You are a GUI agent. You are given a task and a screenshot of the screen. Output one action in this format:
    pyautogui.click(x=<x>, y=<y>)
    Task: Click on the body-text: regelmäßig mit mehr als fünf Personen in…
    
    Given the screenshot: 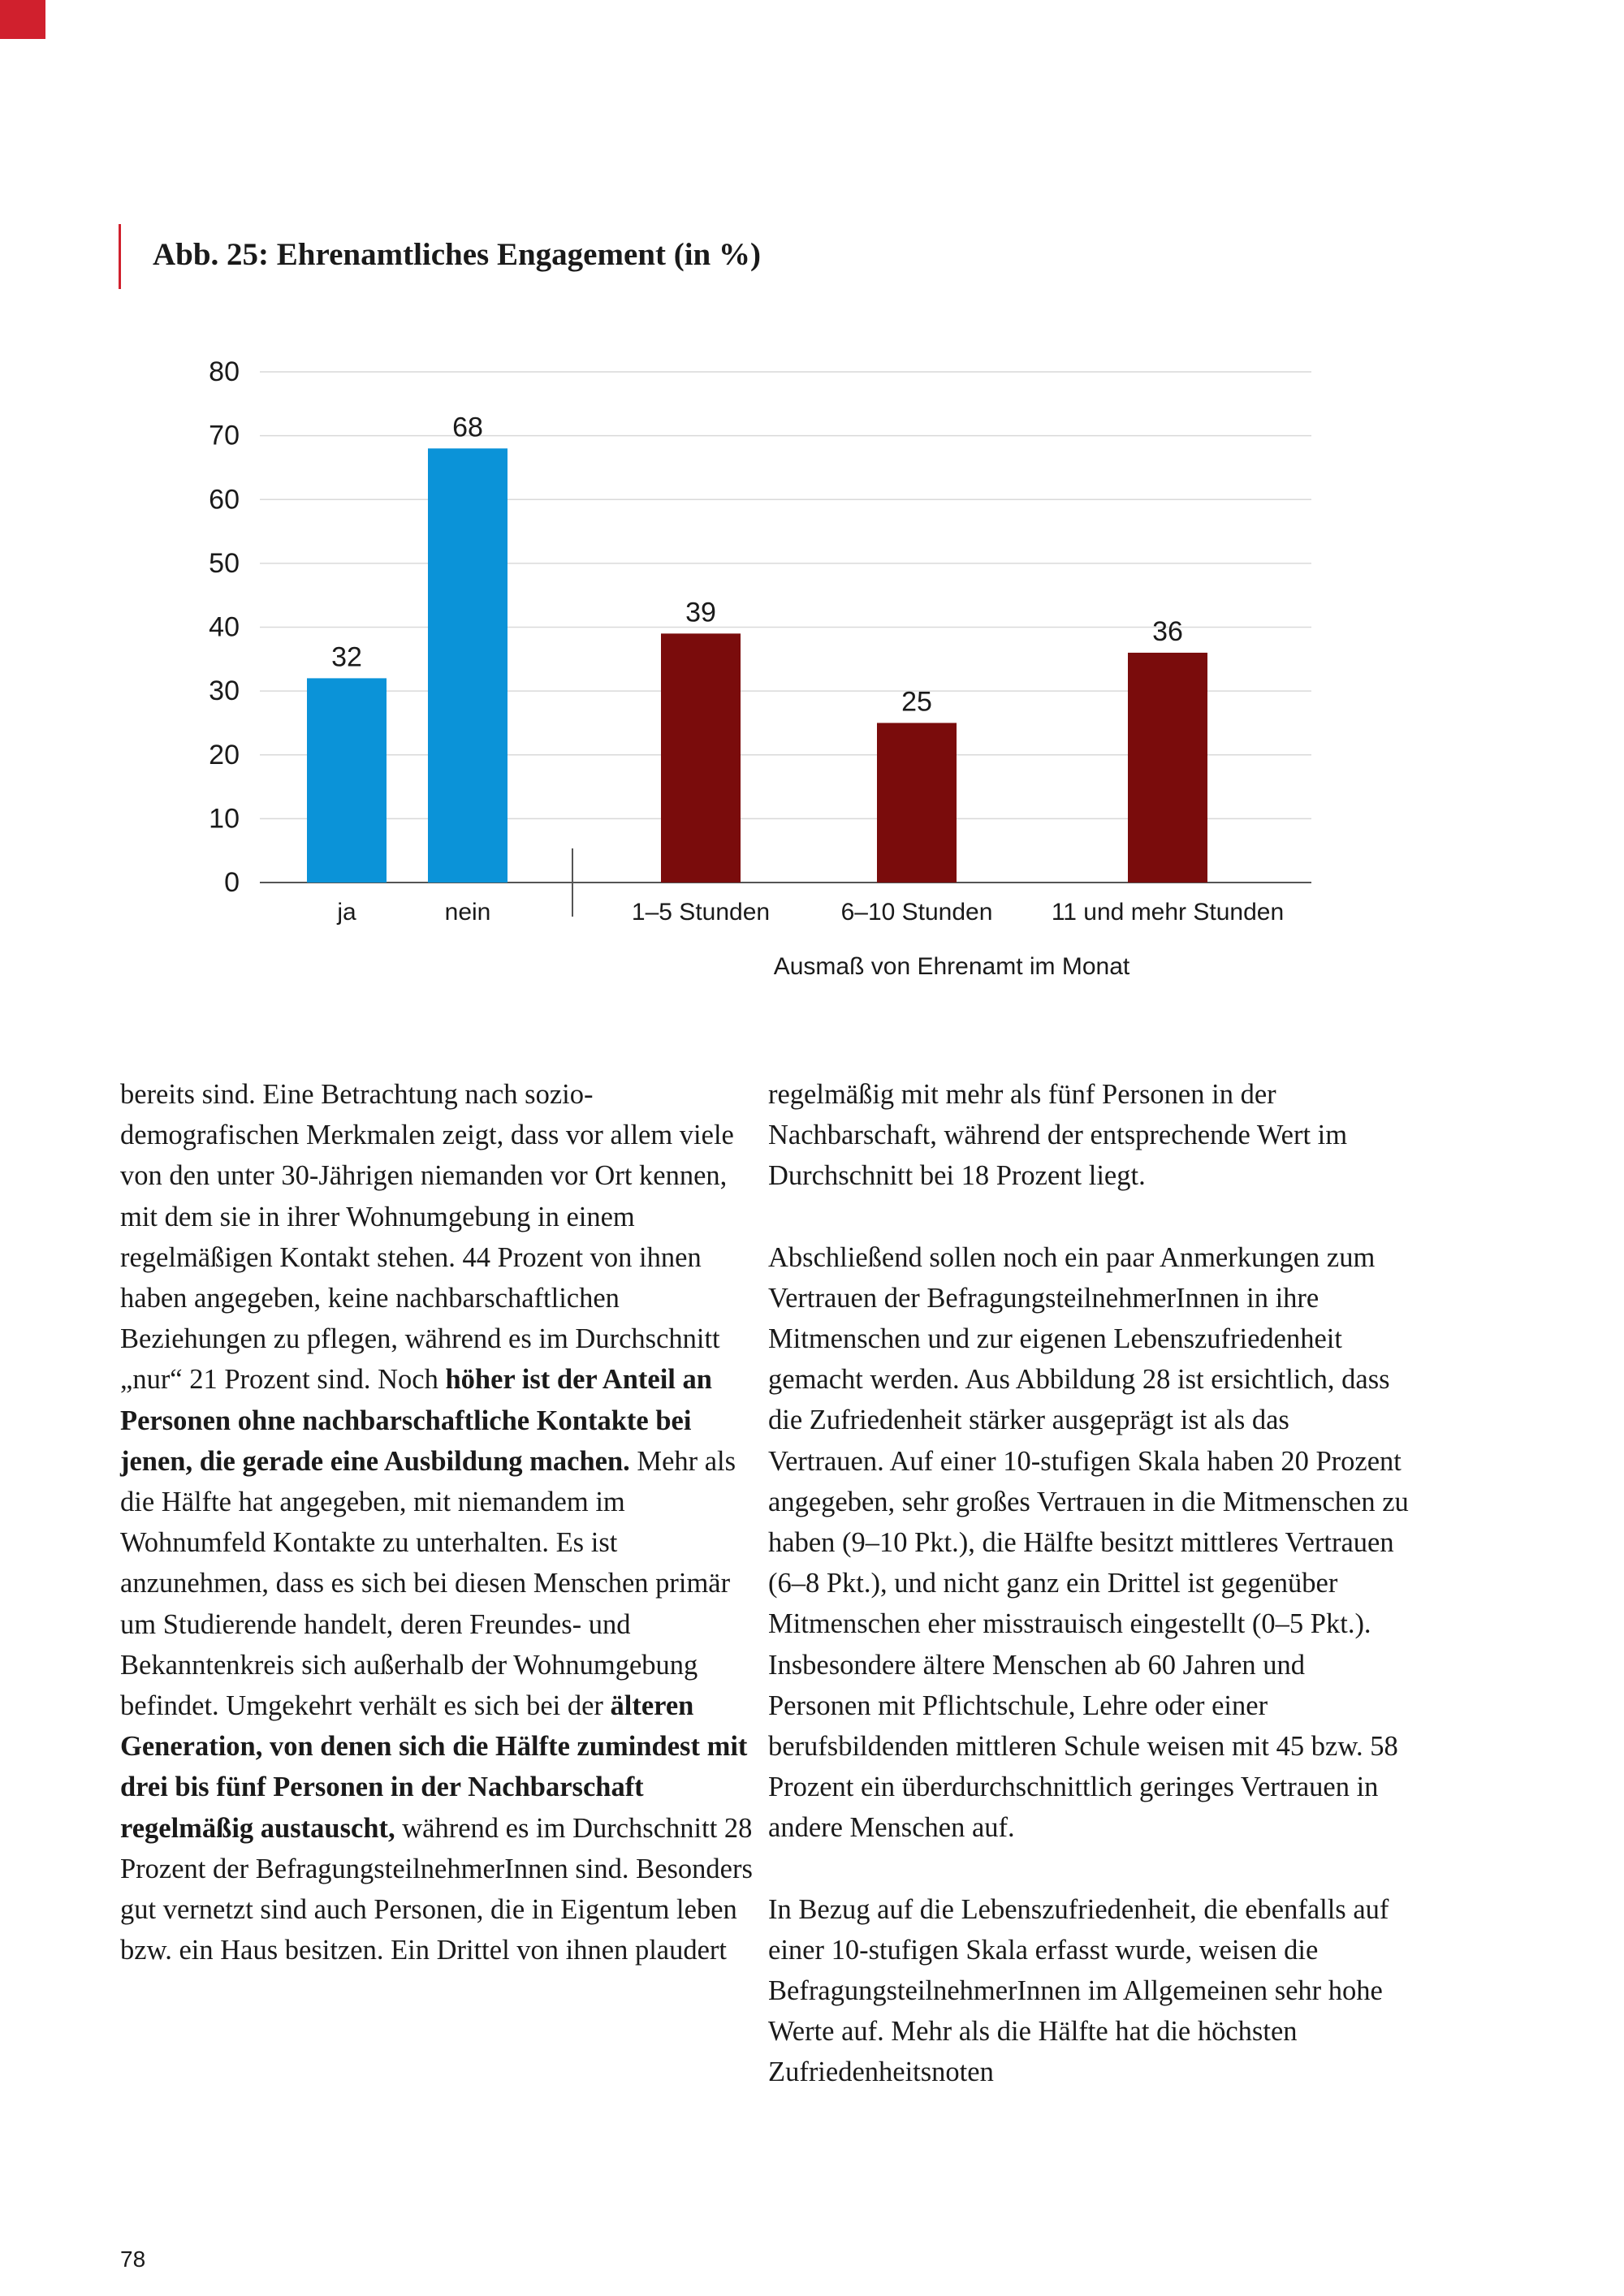 What is the action you would take?
    pyautogui.click(x=1058, y=1135)
    